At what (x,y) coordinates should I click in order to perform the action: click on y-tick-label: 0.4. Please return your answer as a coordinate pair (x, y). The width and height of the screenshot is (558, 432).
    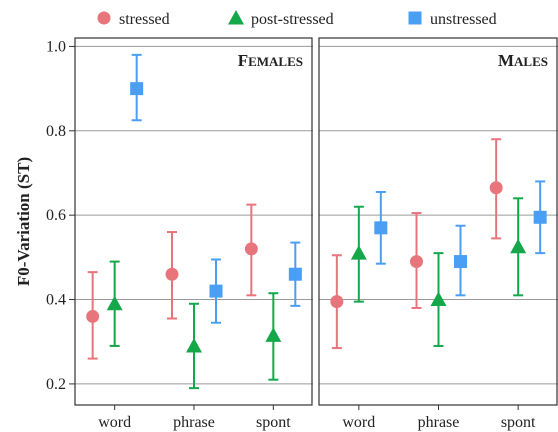
    Looking at the image, I should click on (56, 300).